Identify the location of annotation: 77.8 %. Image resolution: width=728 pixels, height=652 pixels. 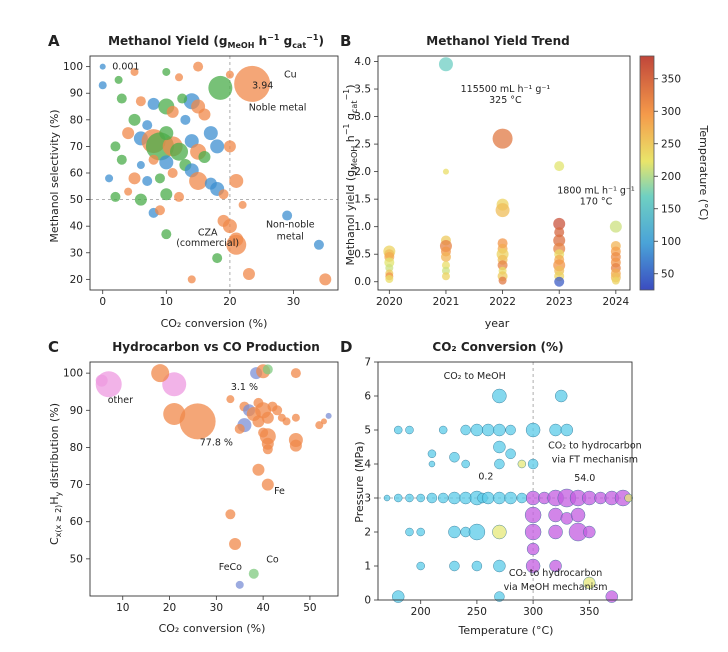
(216, 443).